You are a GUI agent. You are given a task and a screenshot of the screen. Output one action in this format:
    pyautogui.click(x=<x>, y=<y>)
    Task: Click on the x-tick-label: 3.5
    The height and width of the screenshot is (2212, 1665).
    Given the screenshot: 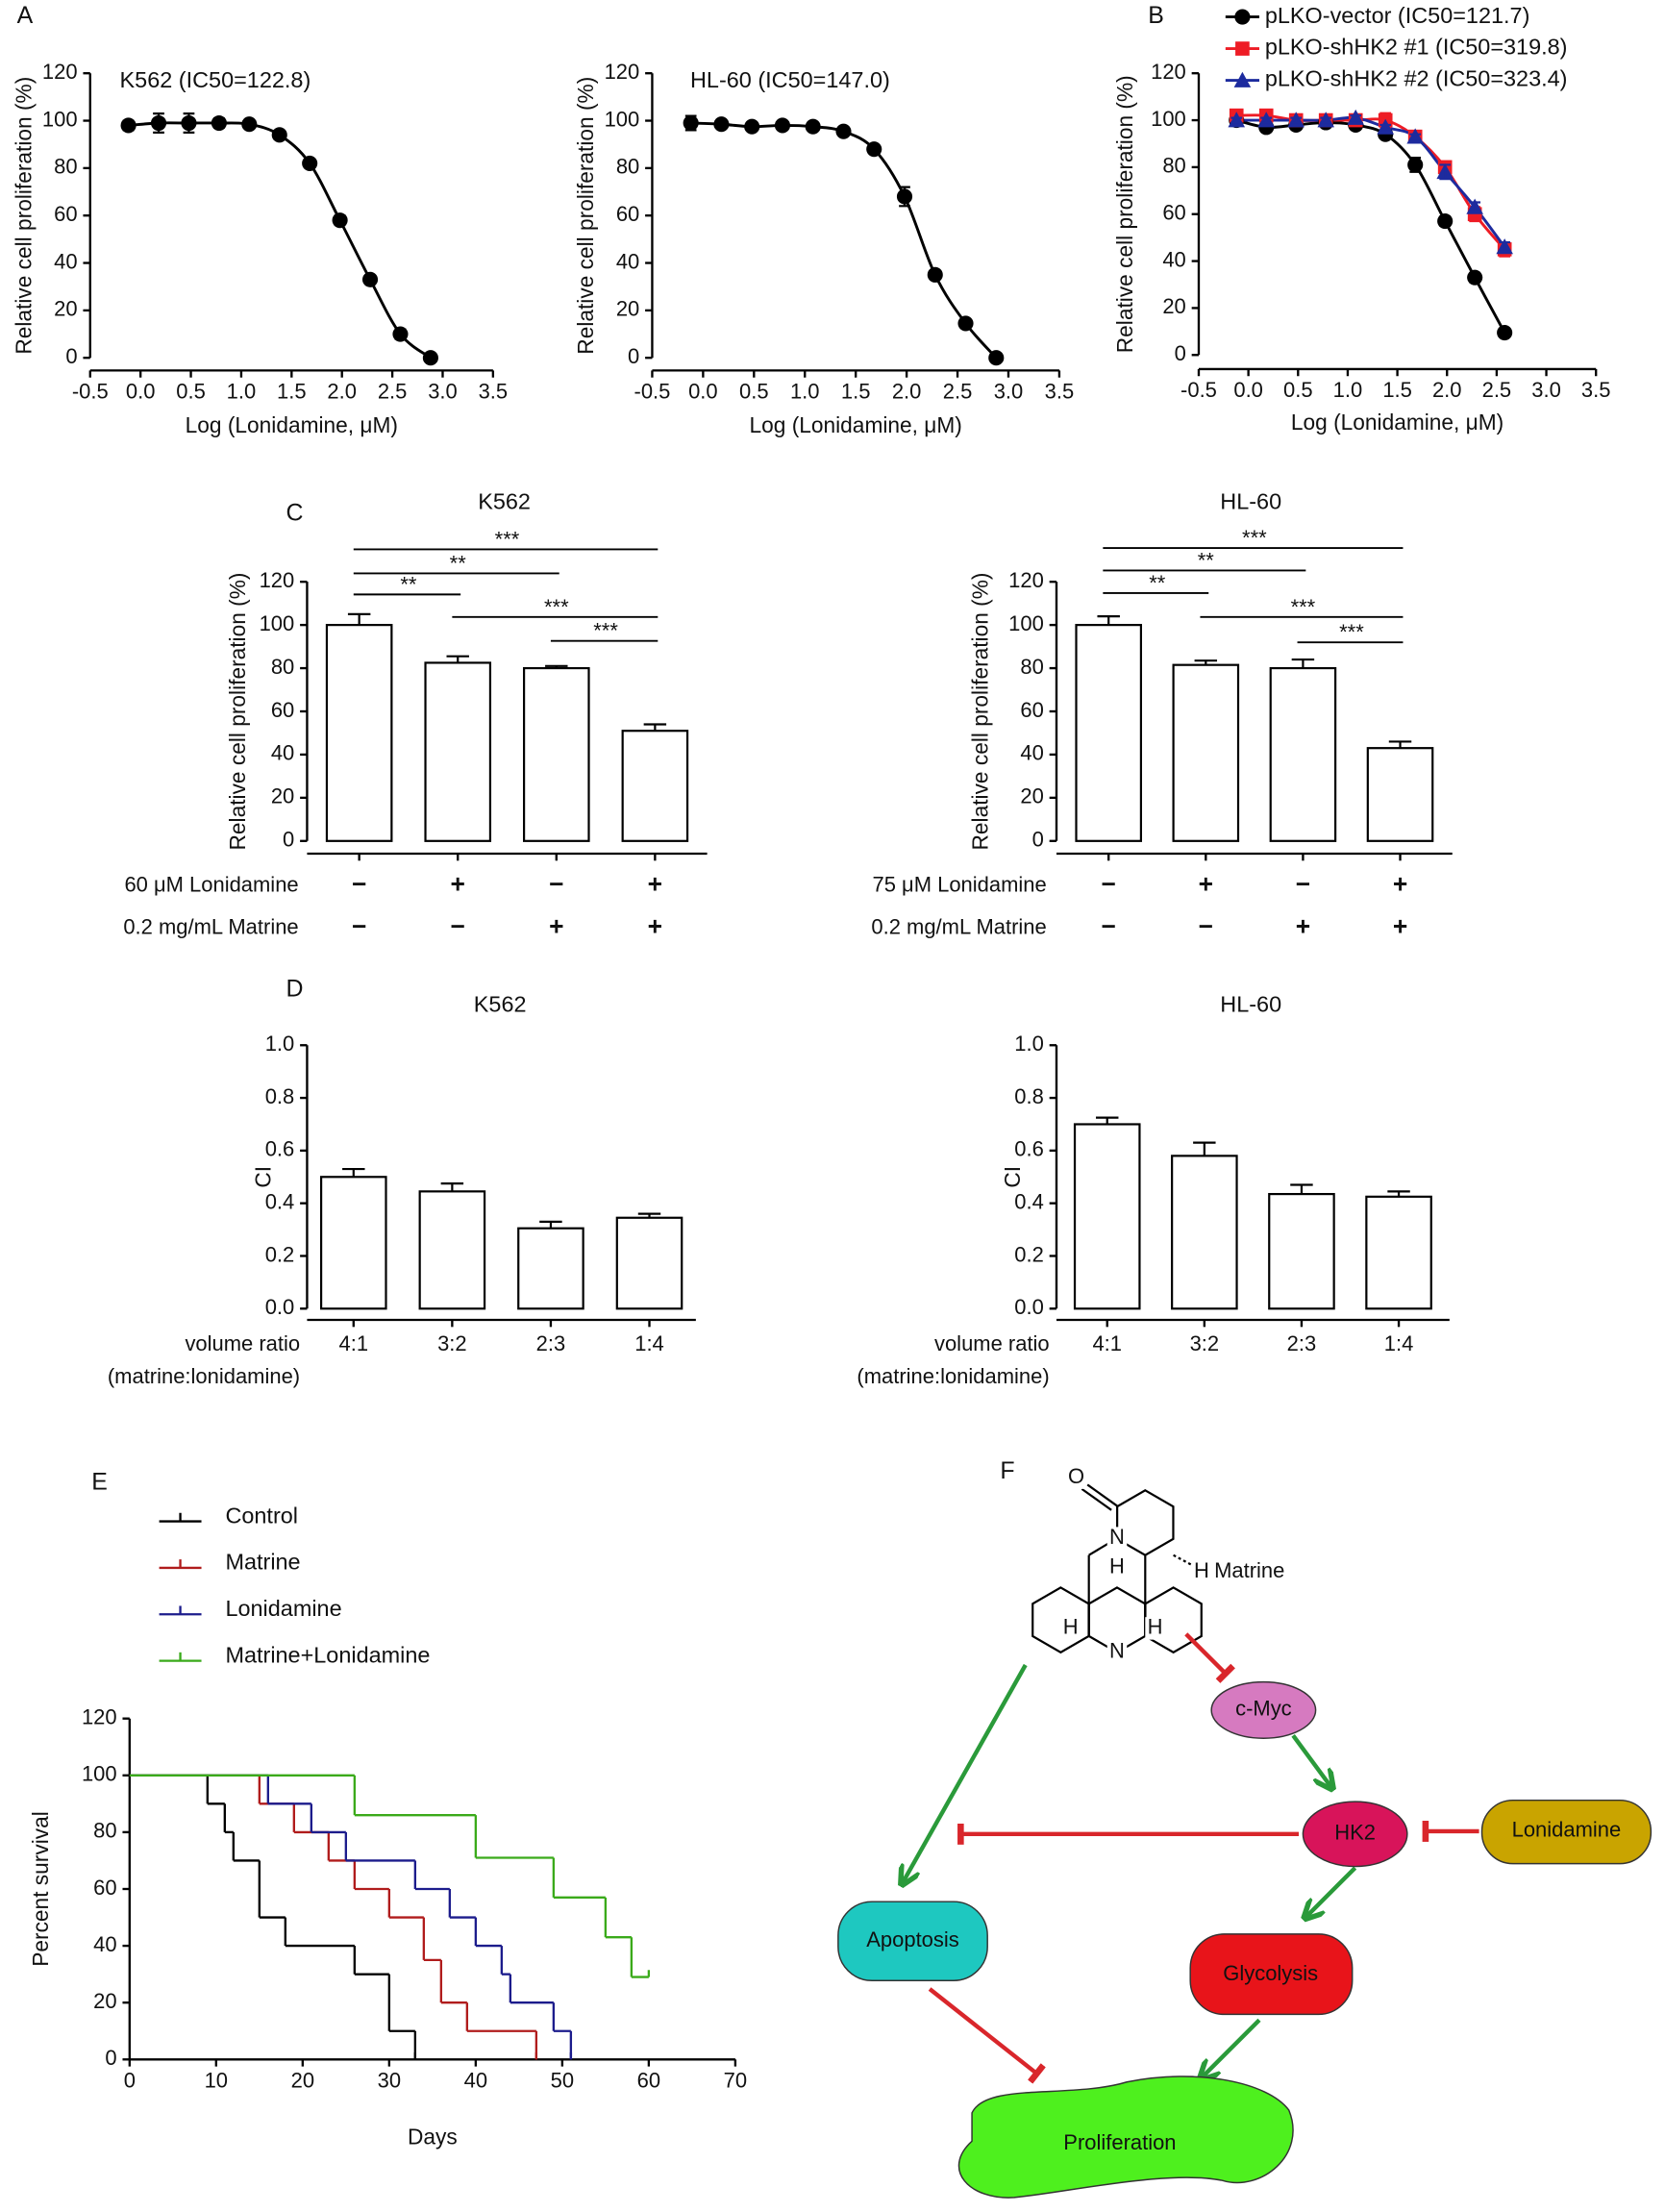 What is the action you would take?
    pyautogui.click(x=1060, y=392)
    